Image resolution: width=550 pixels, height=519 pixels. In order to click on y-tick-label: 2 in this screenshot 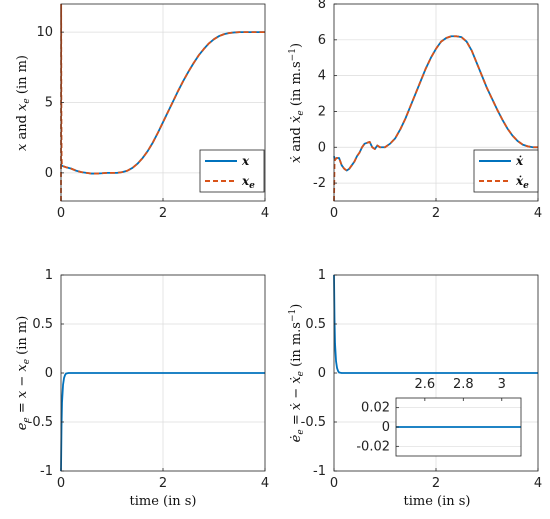, I will do `click(322, 111)`.